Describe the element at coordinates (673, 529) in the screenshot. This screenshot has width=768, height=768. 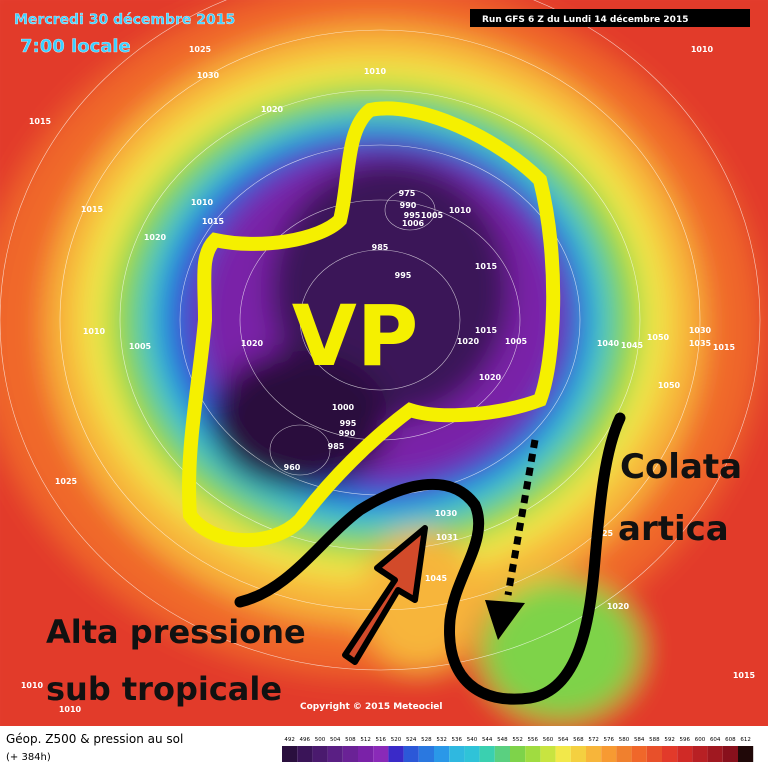
I see `annotation: artica` at that location.